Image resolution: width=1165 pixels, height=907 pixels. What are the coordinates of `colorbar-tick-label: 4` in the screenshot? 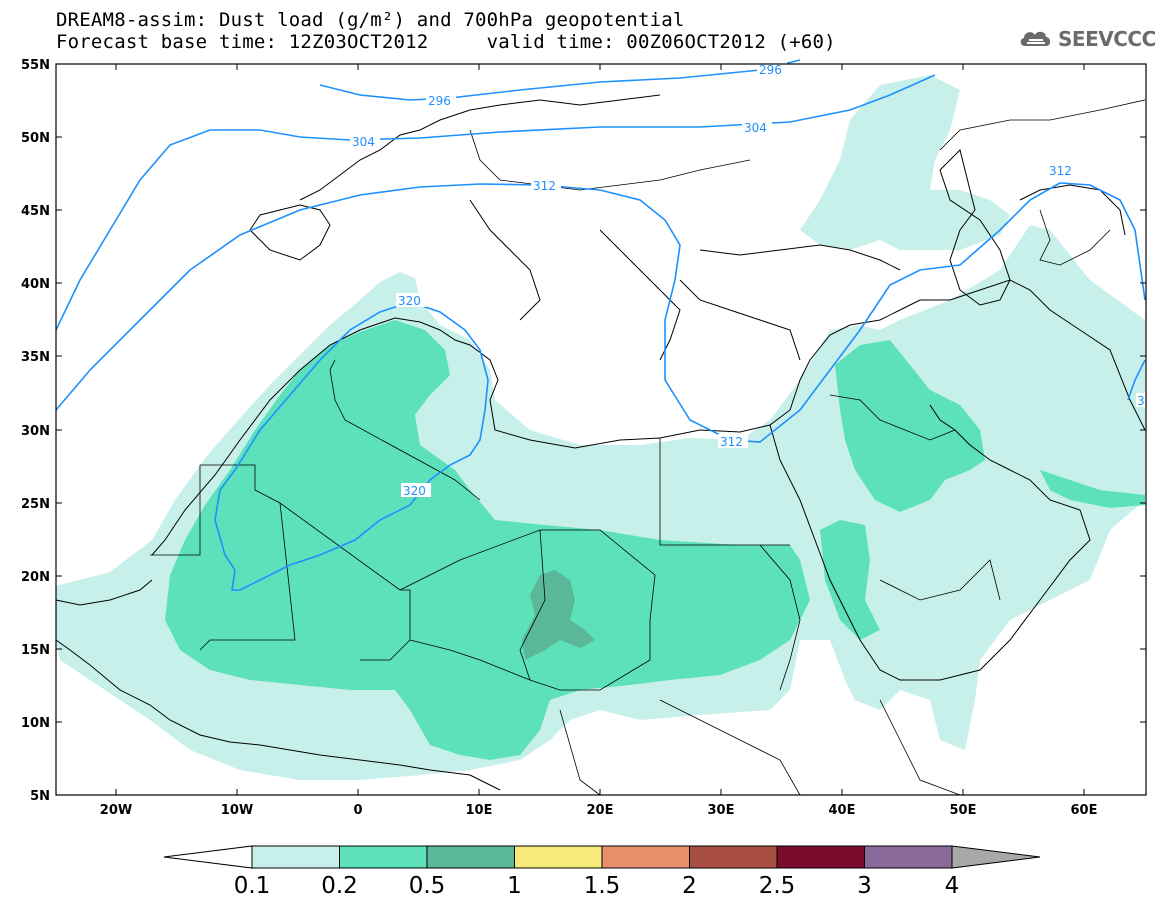 It's located at (952, 886).